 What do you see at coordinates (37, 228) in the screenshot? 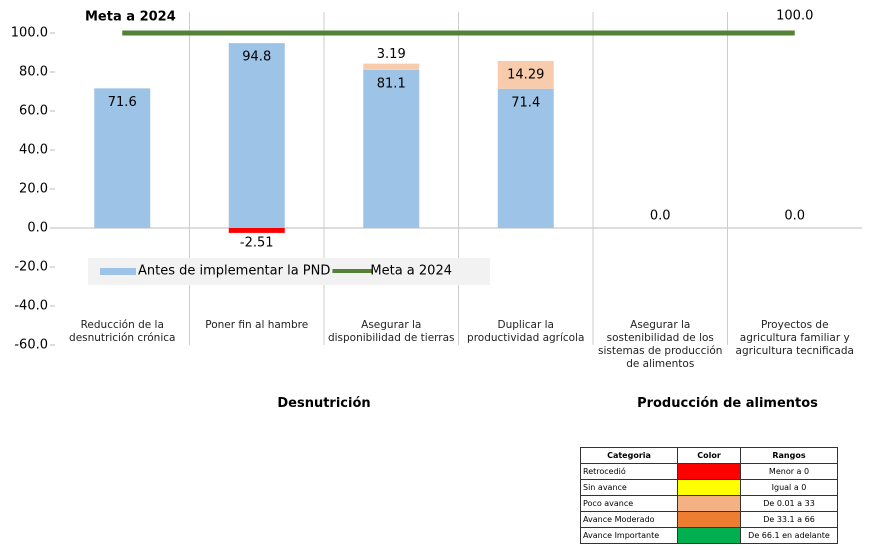
I see `y-tick-label: 0.0` at bounding box center [37, 228].